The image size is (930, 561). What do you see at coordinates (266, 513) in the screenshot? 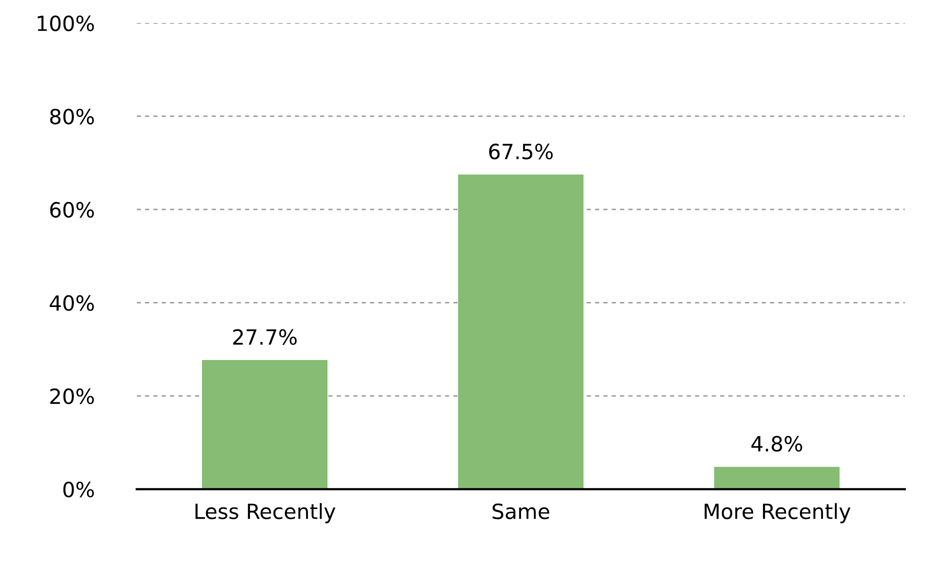
I see `x-tick-label: Less Recently` at bounding box center [266, 513].